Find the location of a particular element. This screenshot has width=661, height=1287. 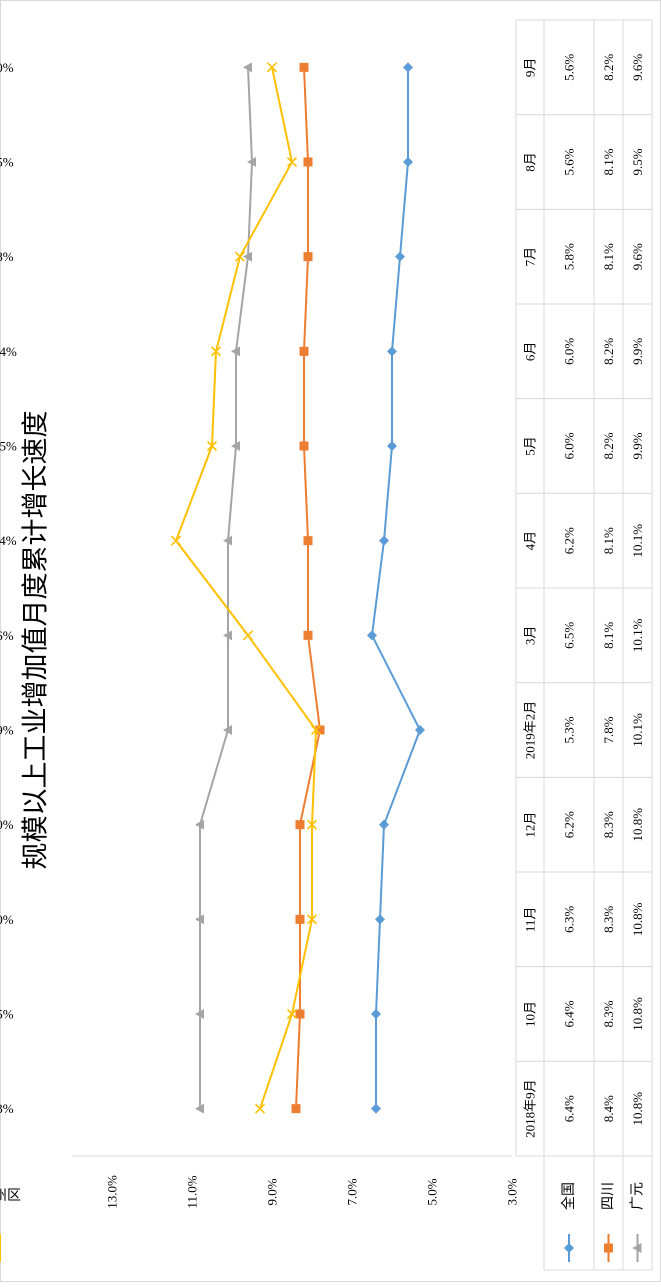

data-label: 9.8% is located at coordinates (7, 256).